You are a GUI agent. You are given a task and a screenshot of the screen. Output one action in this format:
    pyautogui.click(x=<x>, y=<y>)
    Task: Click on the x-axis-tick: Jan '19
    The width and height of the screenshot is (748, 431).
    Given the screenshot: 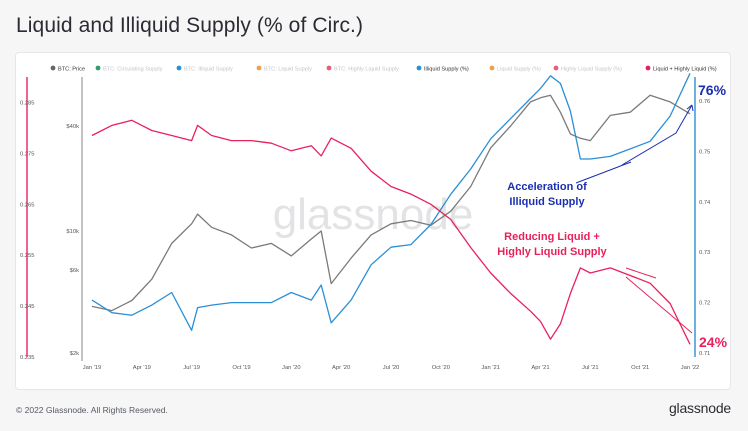 What is the action you would take?
    pyautogui.click(x=92, y=368)
    